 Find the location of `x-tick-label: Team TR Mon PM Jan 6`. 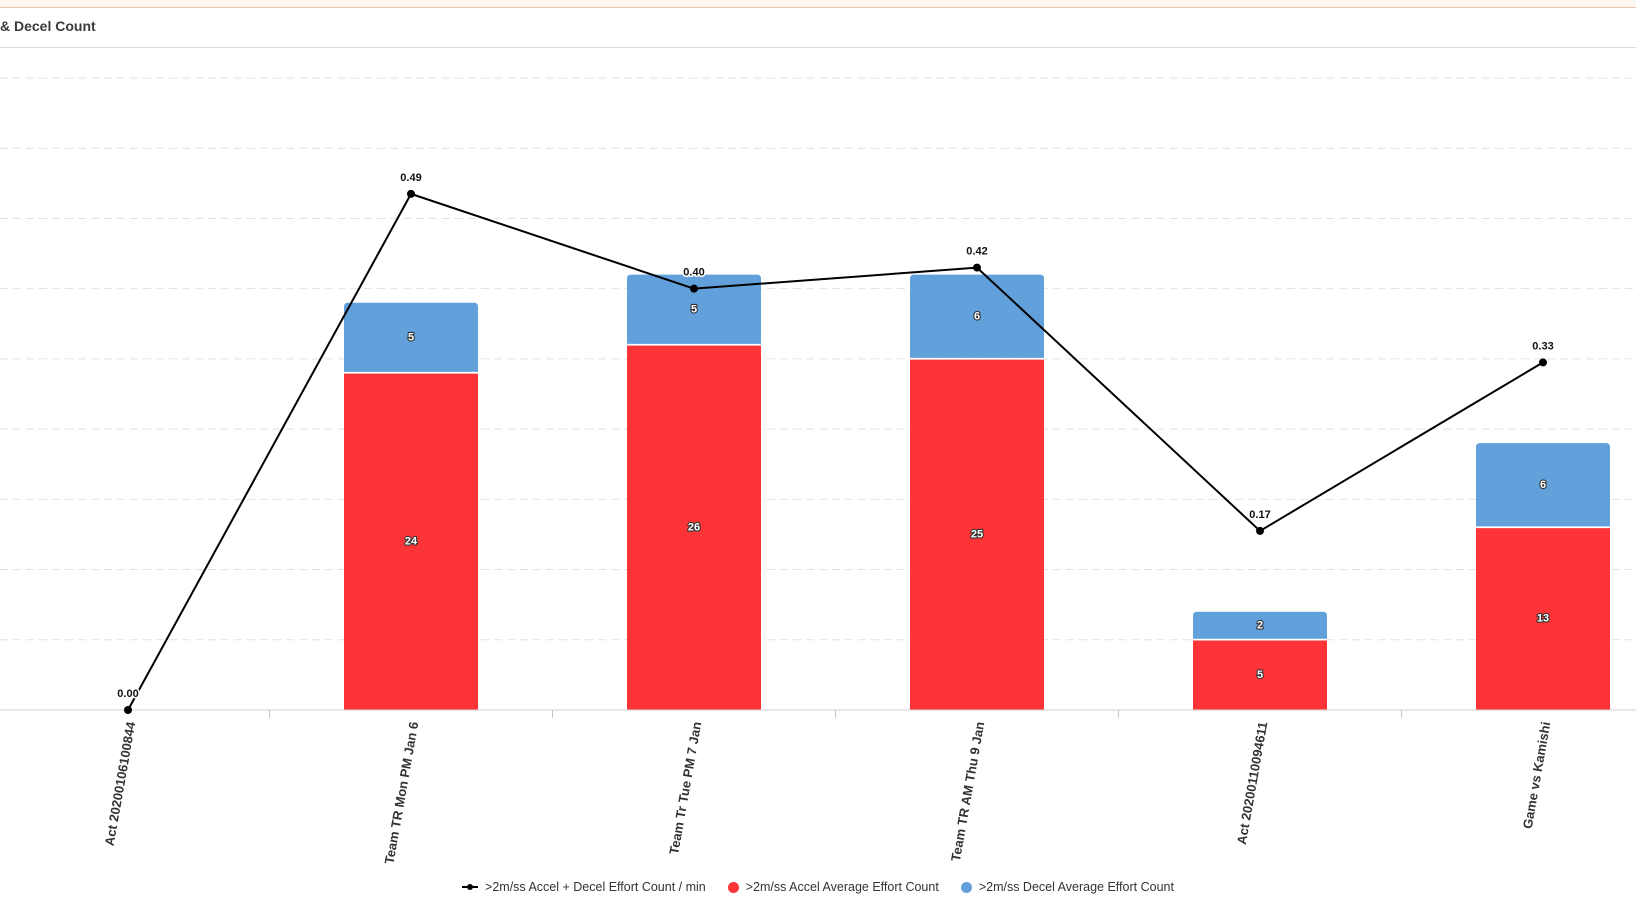

x-tick-label: Team TR Mon PM Jan 6 is located at coordinates (402, 793).